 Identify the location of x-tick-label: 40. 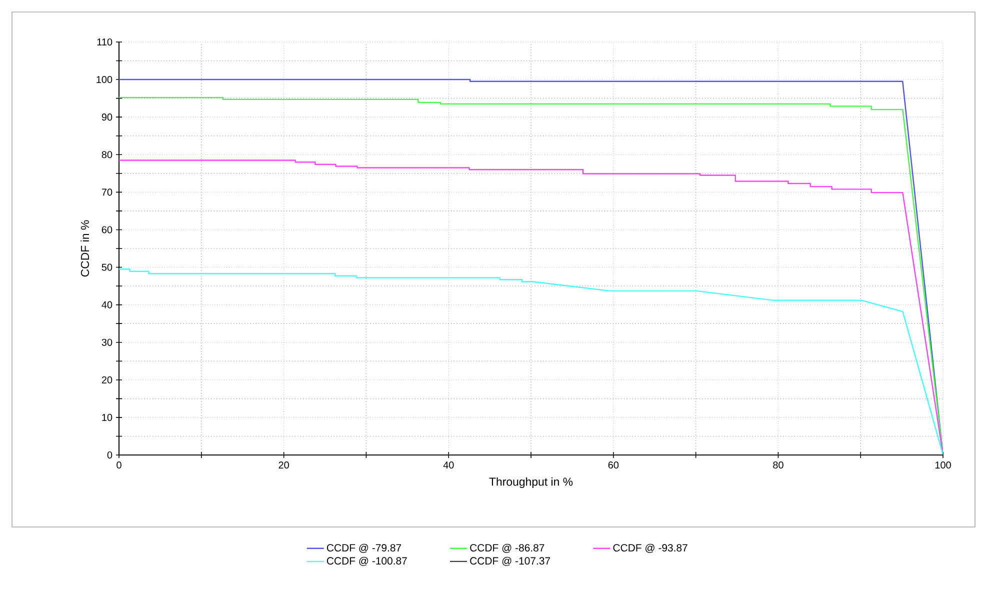
(448, 465).